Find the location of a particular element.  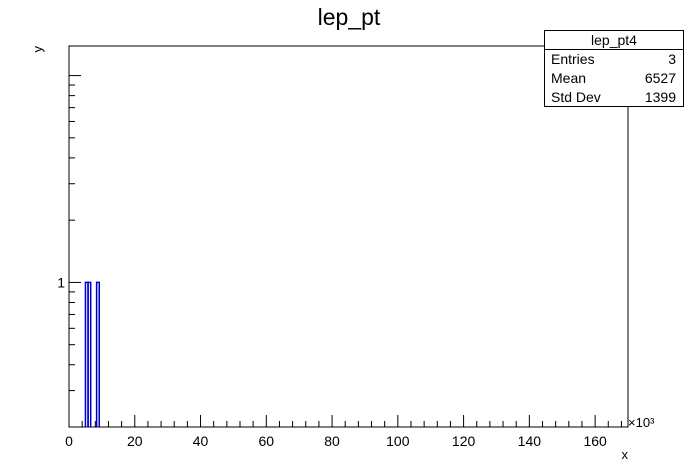

stats-row-entries: Entries 3 is located at coordinates (614, 59).